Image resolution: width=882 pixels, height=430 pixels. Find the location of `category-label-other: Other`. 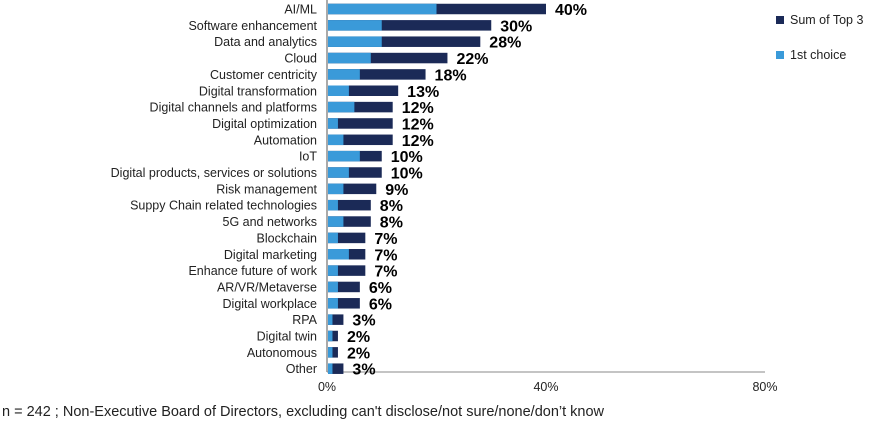

category-label-other: Other is located at coordinates (301, 369).